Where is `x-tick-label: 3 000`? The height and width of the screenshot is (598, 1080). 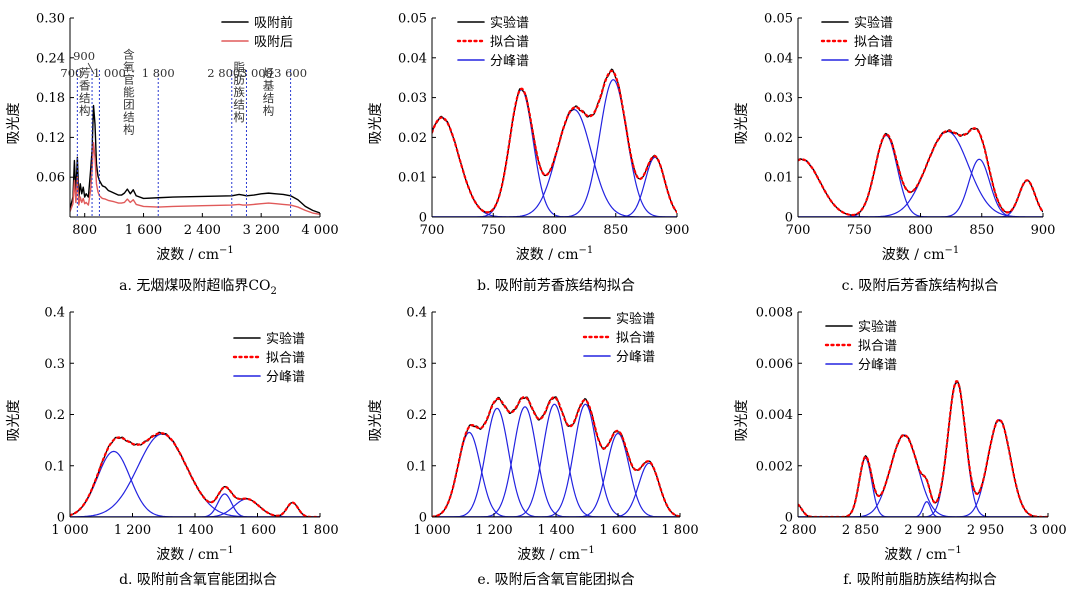
x-tick-label: 3 000 is located at coordinates (1047, 530).